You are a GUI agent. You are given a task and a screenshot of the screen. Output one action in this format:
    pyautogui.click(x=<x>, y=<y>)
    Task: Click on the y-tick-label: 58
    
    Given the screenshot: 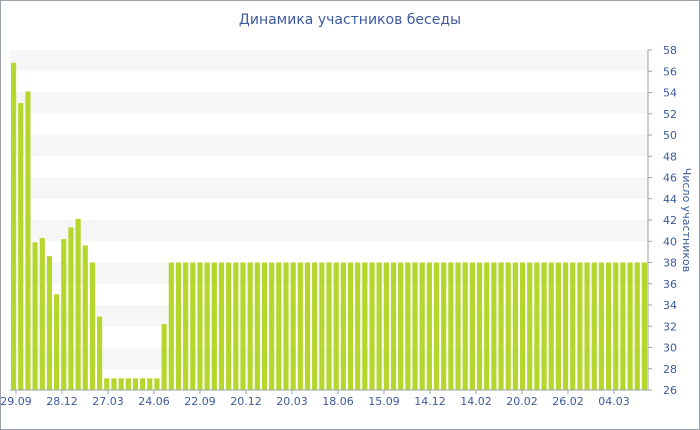 What is the action you would take?
    pyautogui.click(x=670, y=50)
    